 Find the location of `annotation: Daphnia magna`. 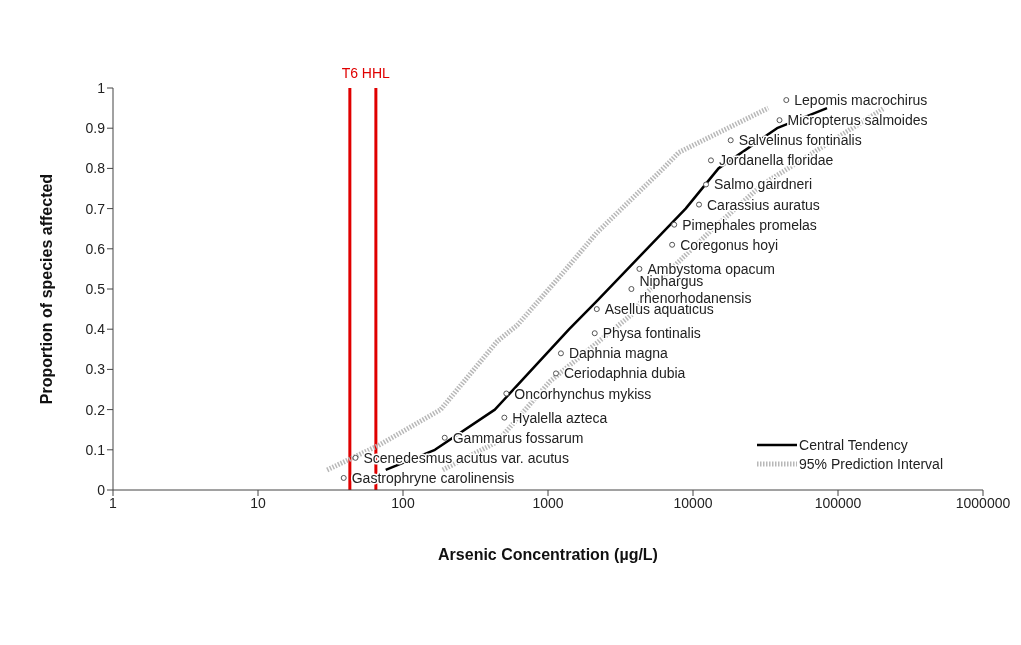

annotation: Daphnia magna is located at coordinates (618, 353).